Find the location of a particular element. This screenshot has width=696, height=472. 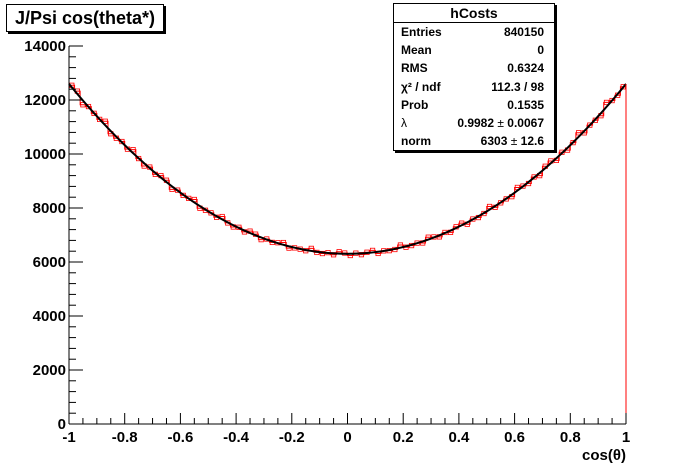

stats-row-mean: Mean 0 is located at coordinates (474, 50).